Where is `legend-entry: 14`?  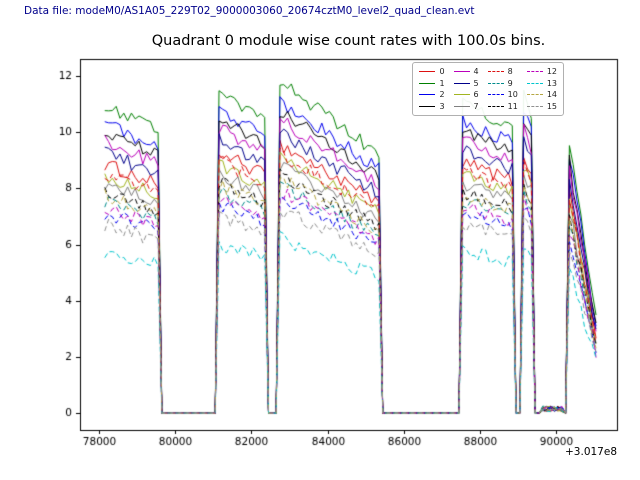
legend-entry: 14 is located at coordinates (541, 95).